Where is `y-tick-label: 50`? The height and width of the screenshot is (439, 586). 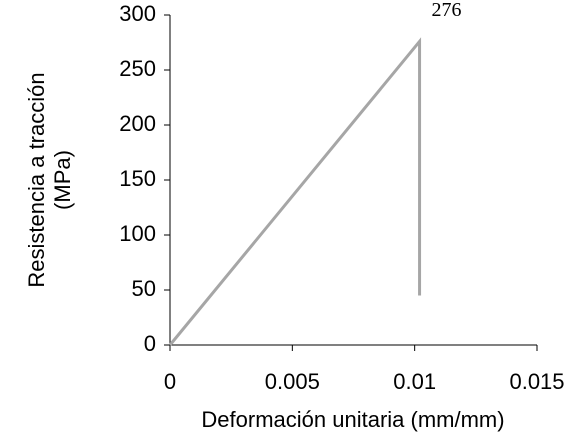
y-tick-label: 50 is located at coordinates (144, 288).